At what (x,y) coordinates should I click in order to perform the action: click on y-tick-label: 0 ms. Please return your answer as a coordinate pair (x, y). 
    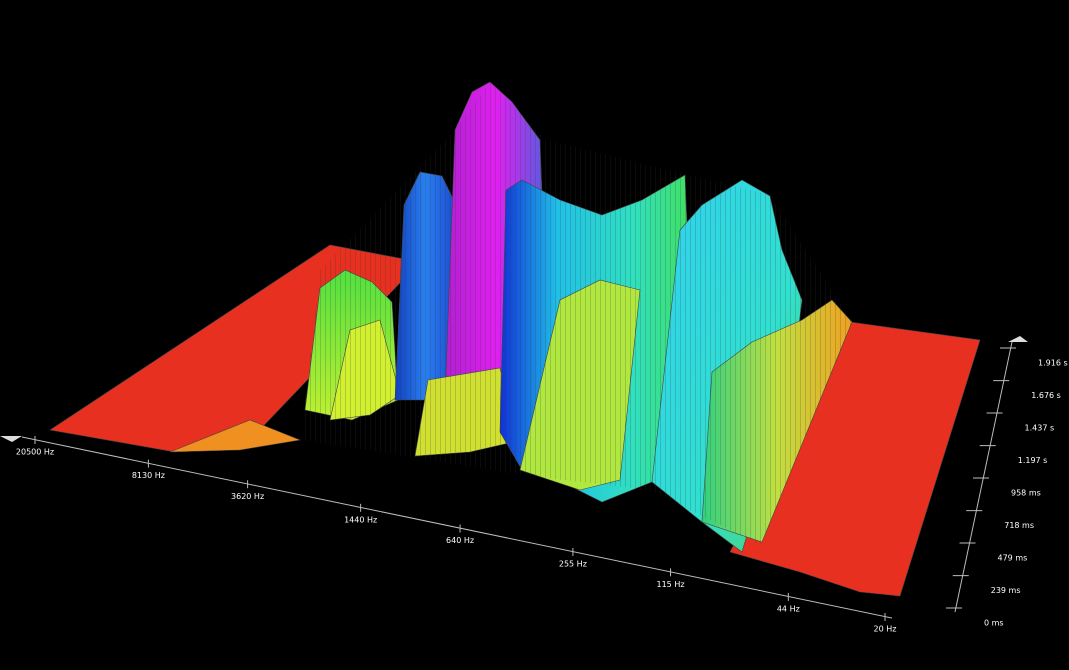
    Looking at the image, I should click on (994, 623).